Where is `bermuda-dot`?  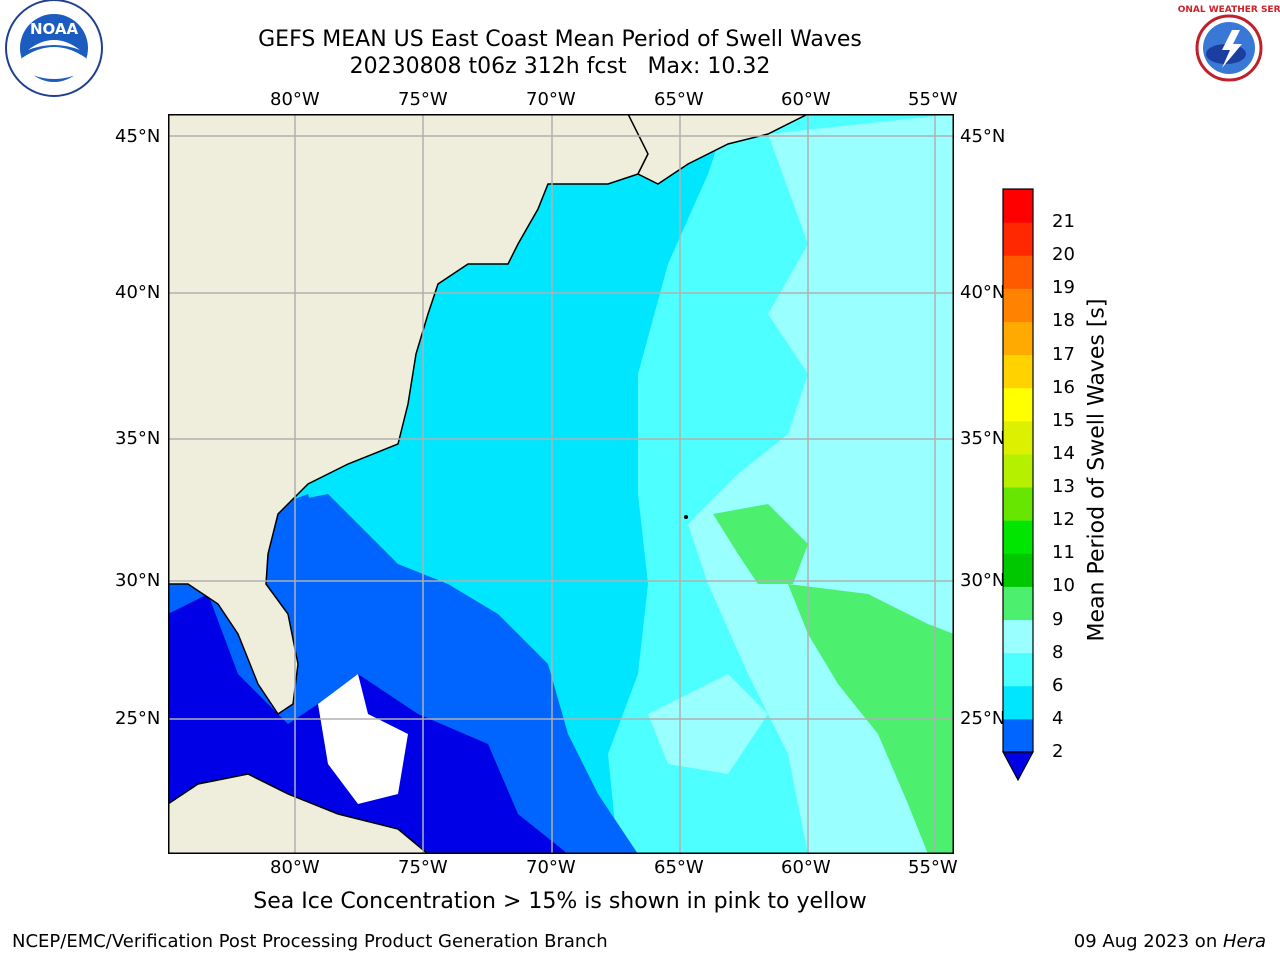 bermuda-dot is located at coordinates (686, 517).